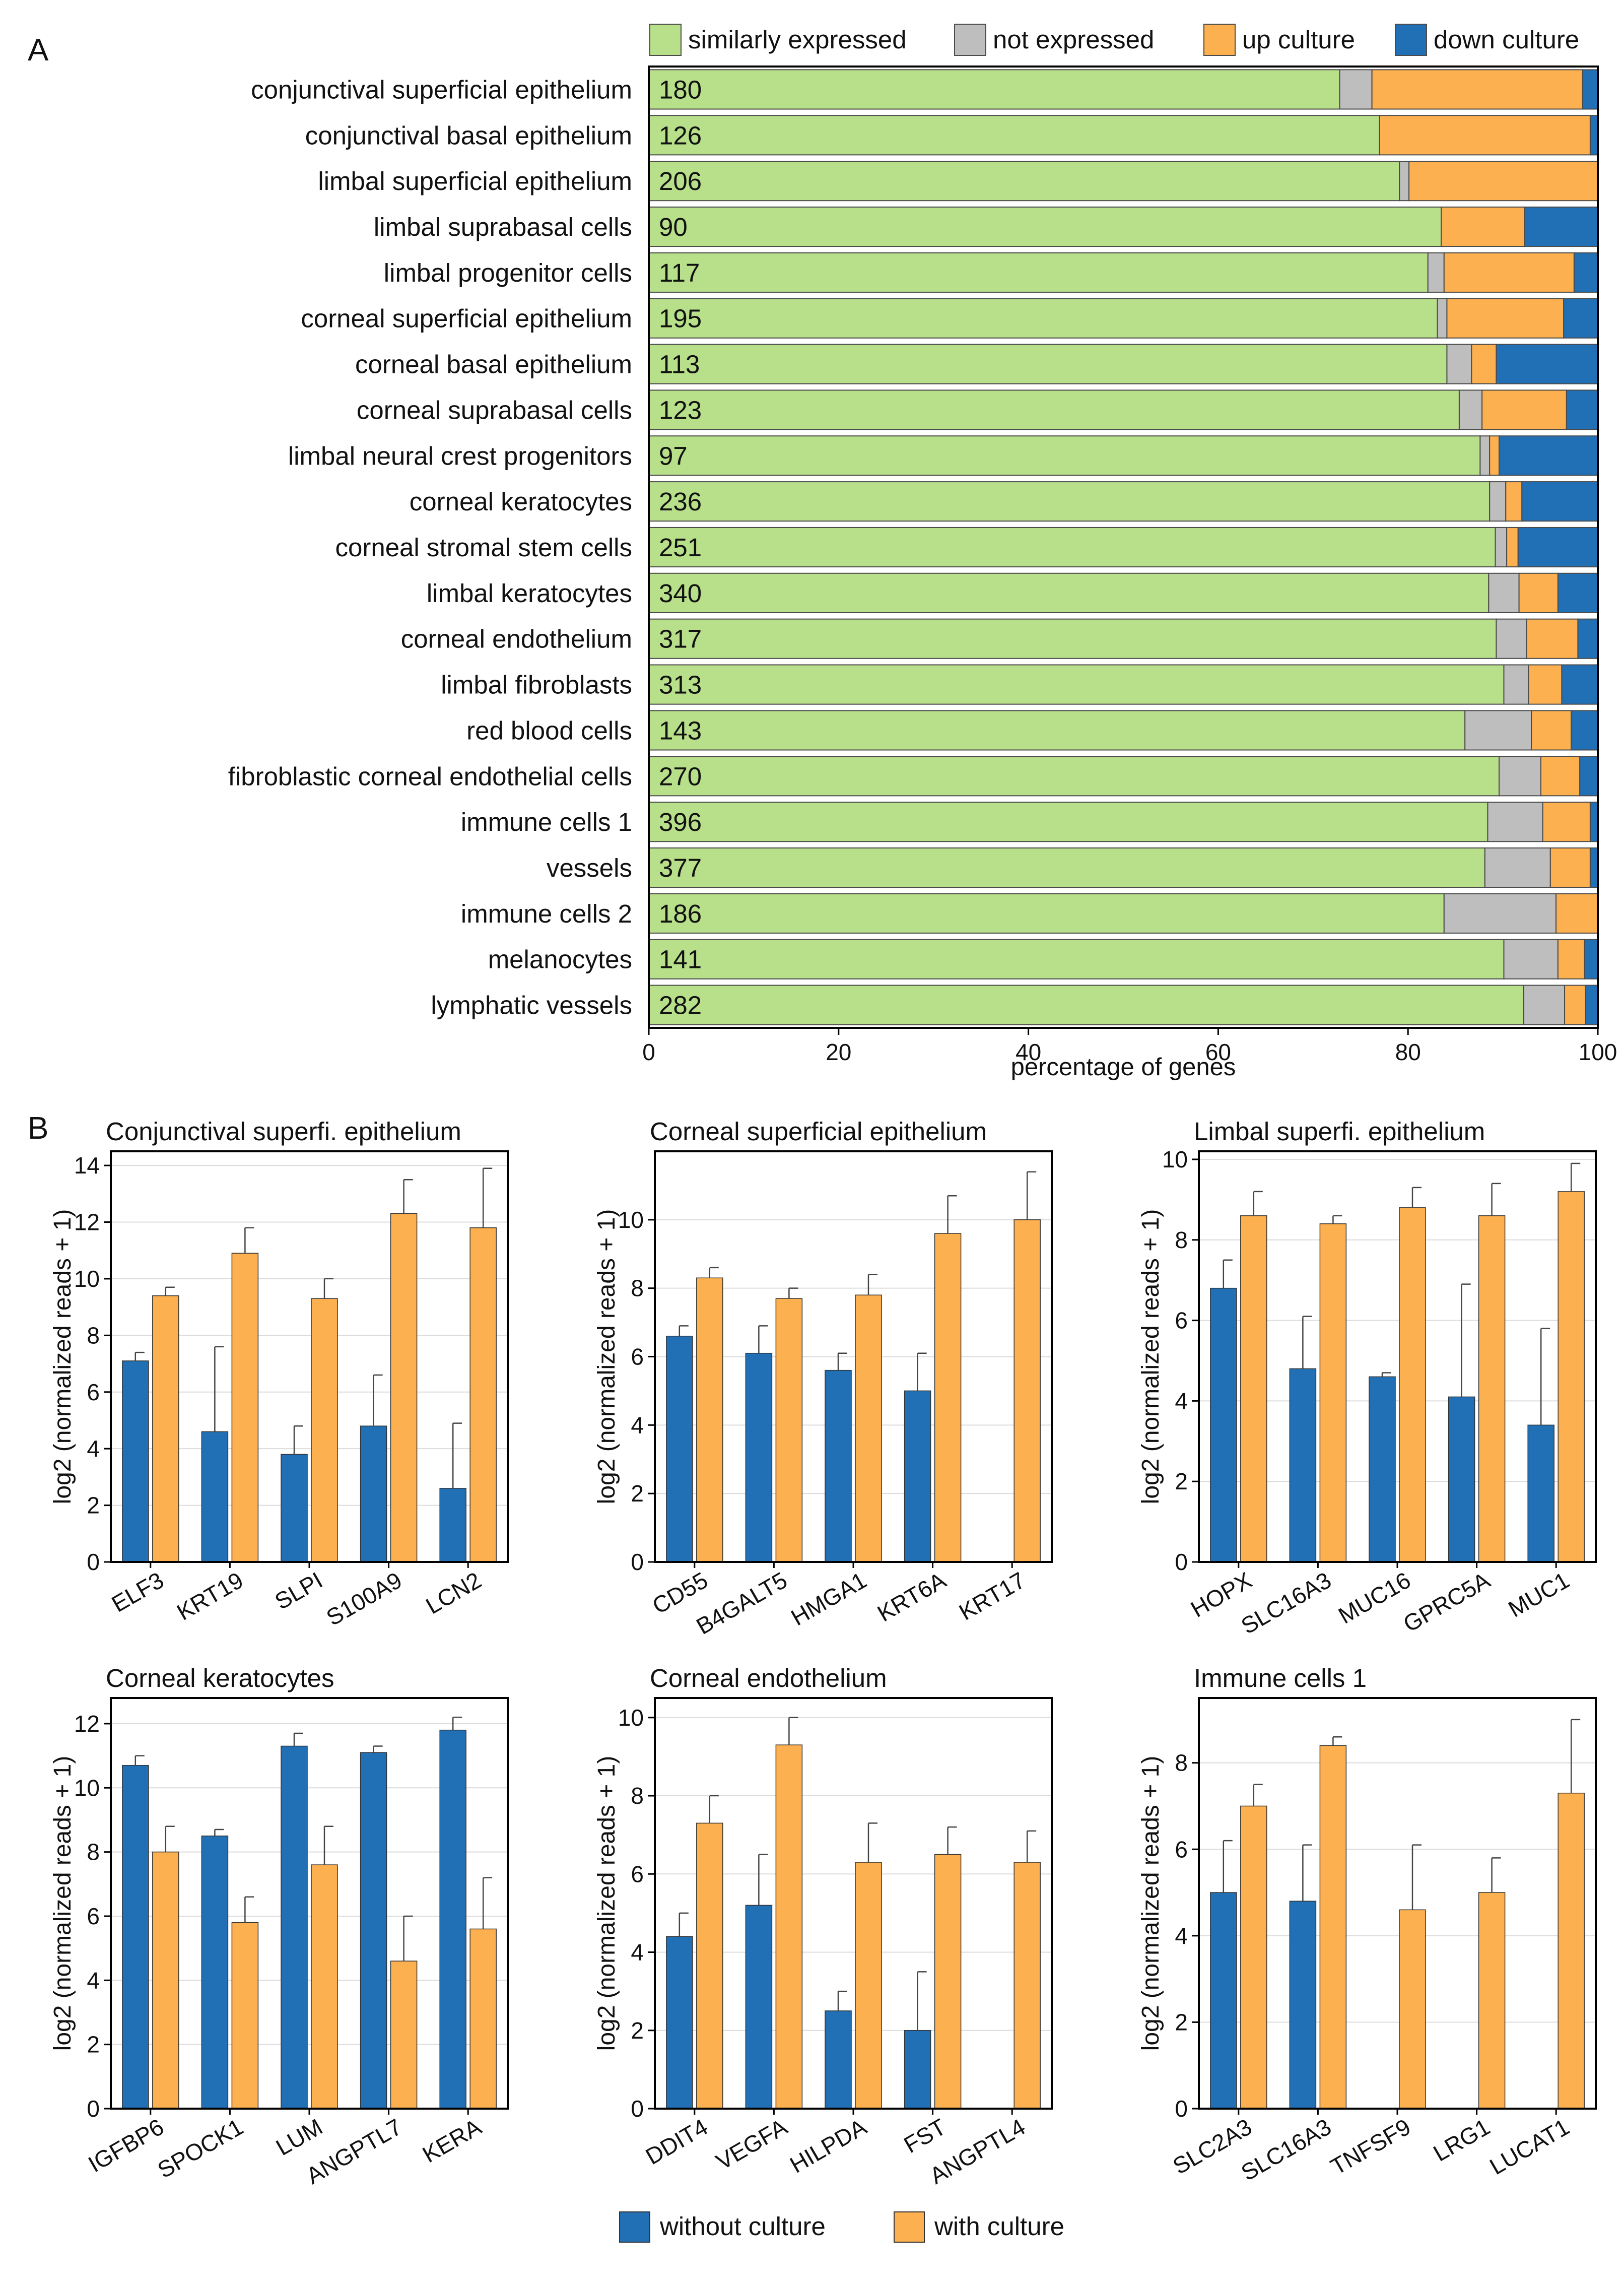 The height and width of the screenshot is (2287, 1624). I want to click on legend-swatch-with-culture, so click(909, 2227).